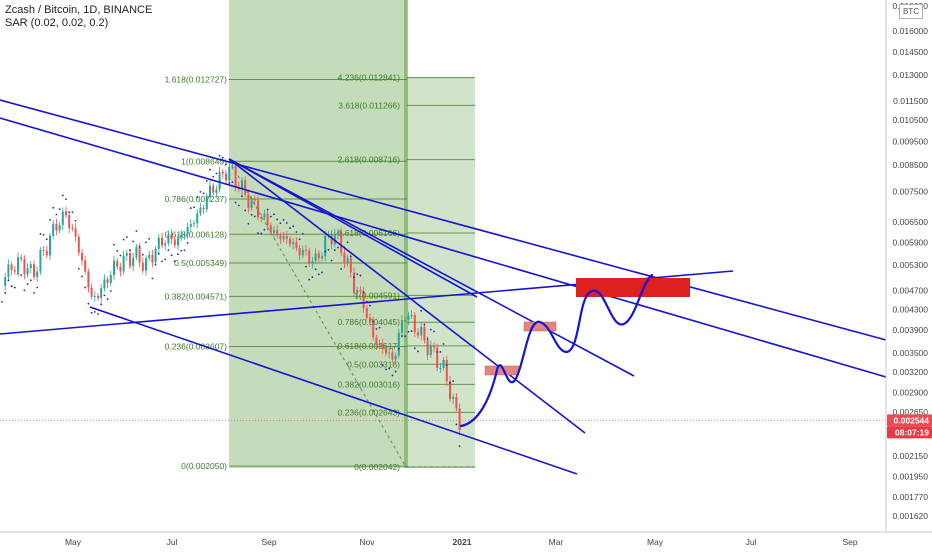  What do you see at coordinates (911, 330) in the screenshot?
I see `price-tick-label: 0.003900` at bounding box center [911, 330].